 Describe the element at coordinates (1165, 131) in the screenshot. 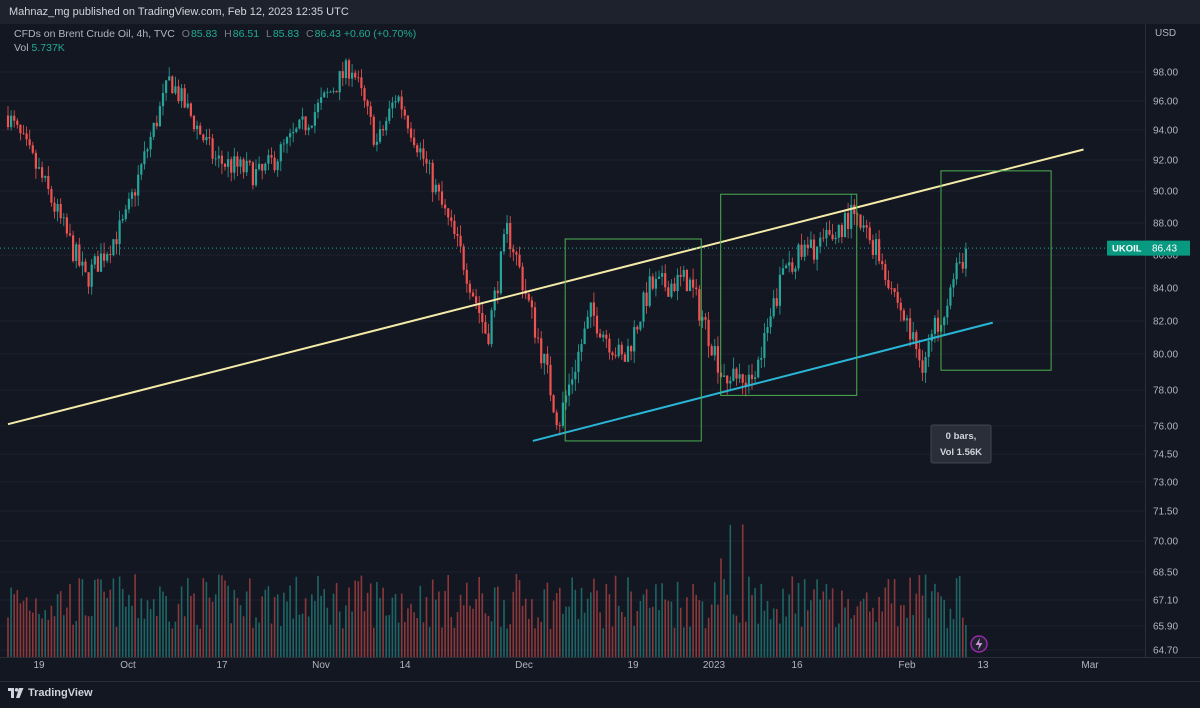

I see `price-tick-label: 94.00` at that location.